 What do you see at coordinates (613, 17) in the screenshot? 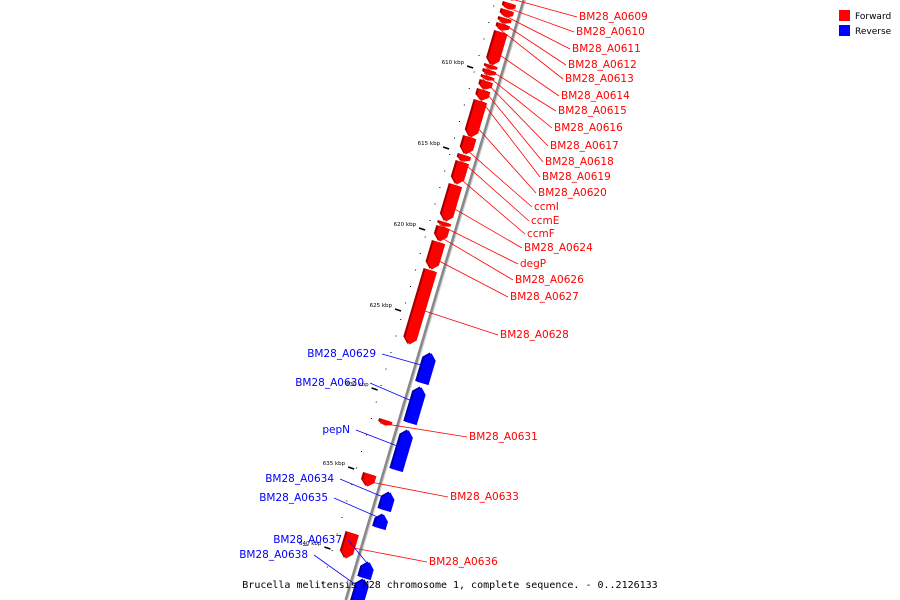
I see `gene-label: BM28_A0609` at bounding box center [613, 17].